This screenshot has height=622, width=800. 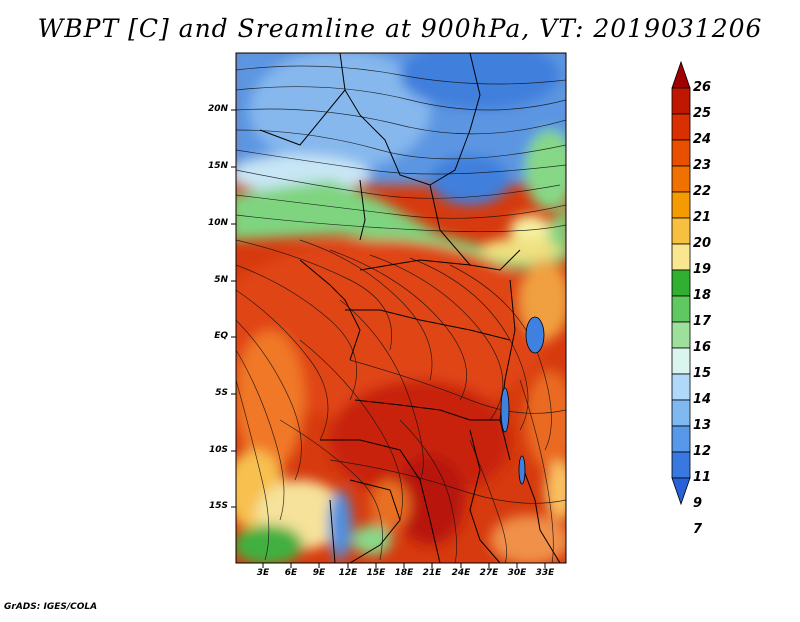 I want to click on lon-label: 33E, so click(x=545, y=573).